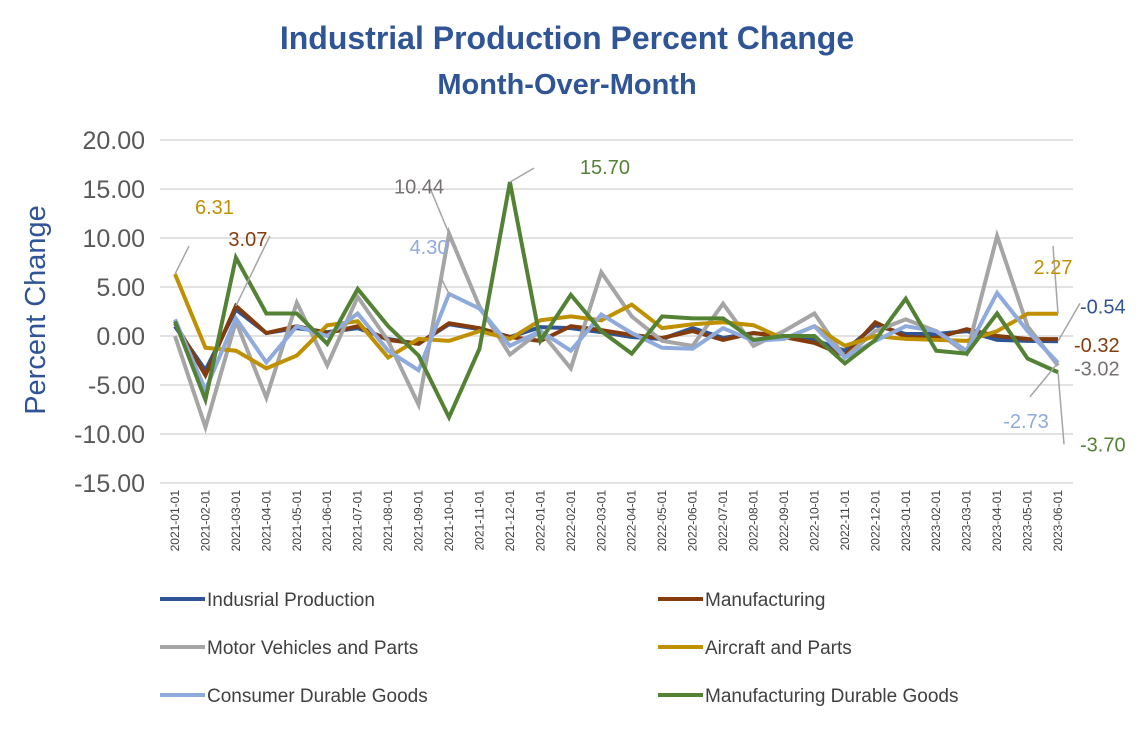 Image resolution: width=1140 pixels, height=729 pixels. Describe the element at coordinates (109, 484) in the screenshot. I see `y-tick-label: -15.00` at that location.